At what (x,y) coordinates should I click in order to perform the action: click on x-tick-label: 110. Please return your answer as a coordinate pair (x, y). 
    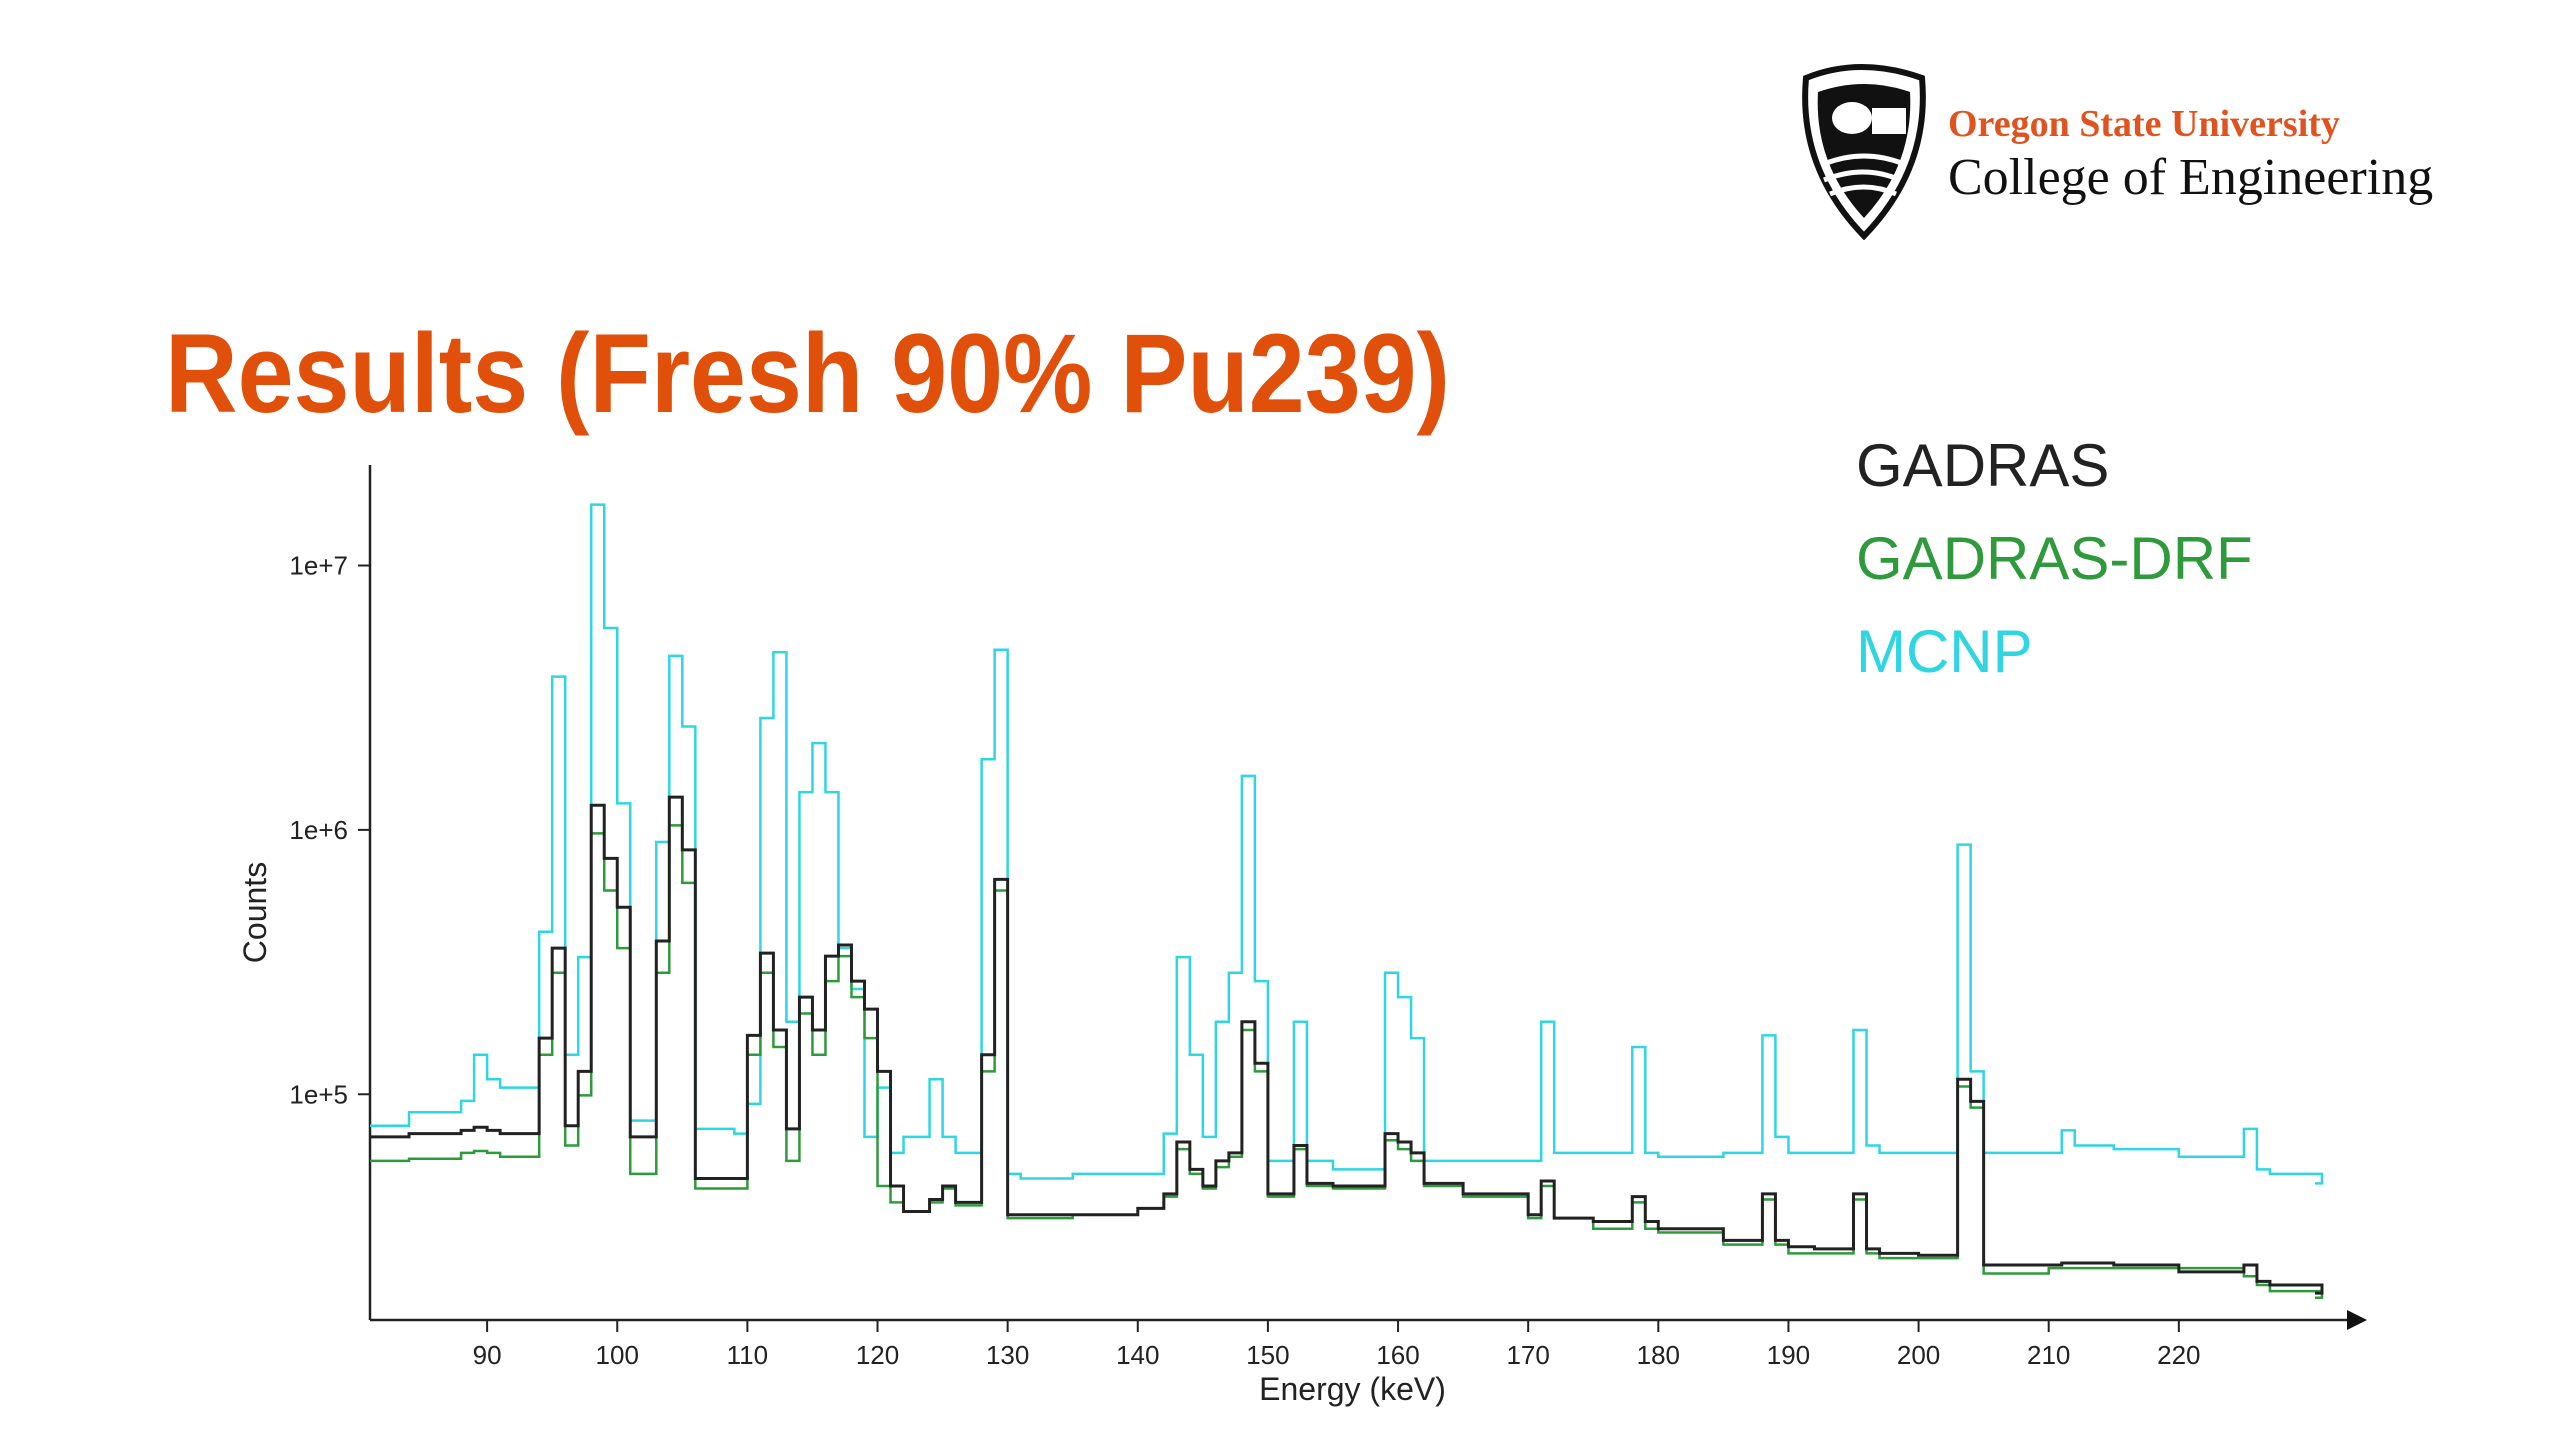
    Looking at the image, I should click on (747, 1355).